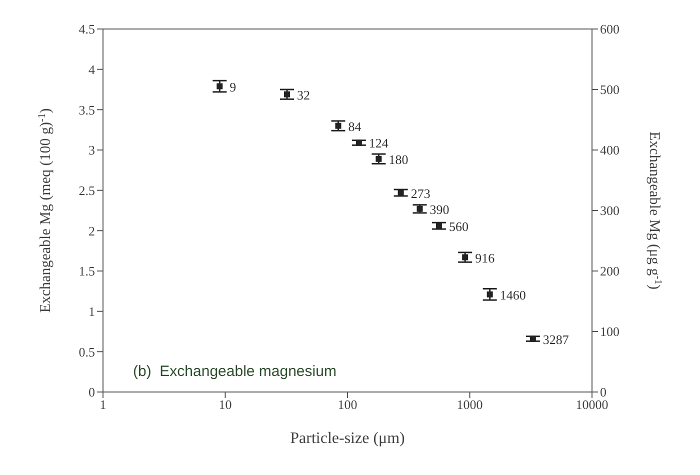  What do you see at coordinates (234, 371) in the screenshot?
I see `annotation: (b) Exchangeable magnesium` at bounding box center [234, 371].